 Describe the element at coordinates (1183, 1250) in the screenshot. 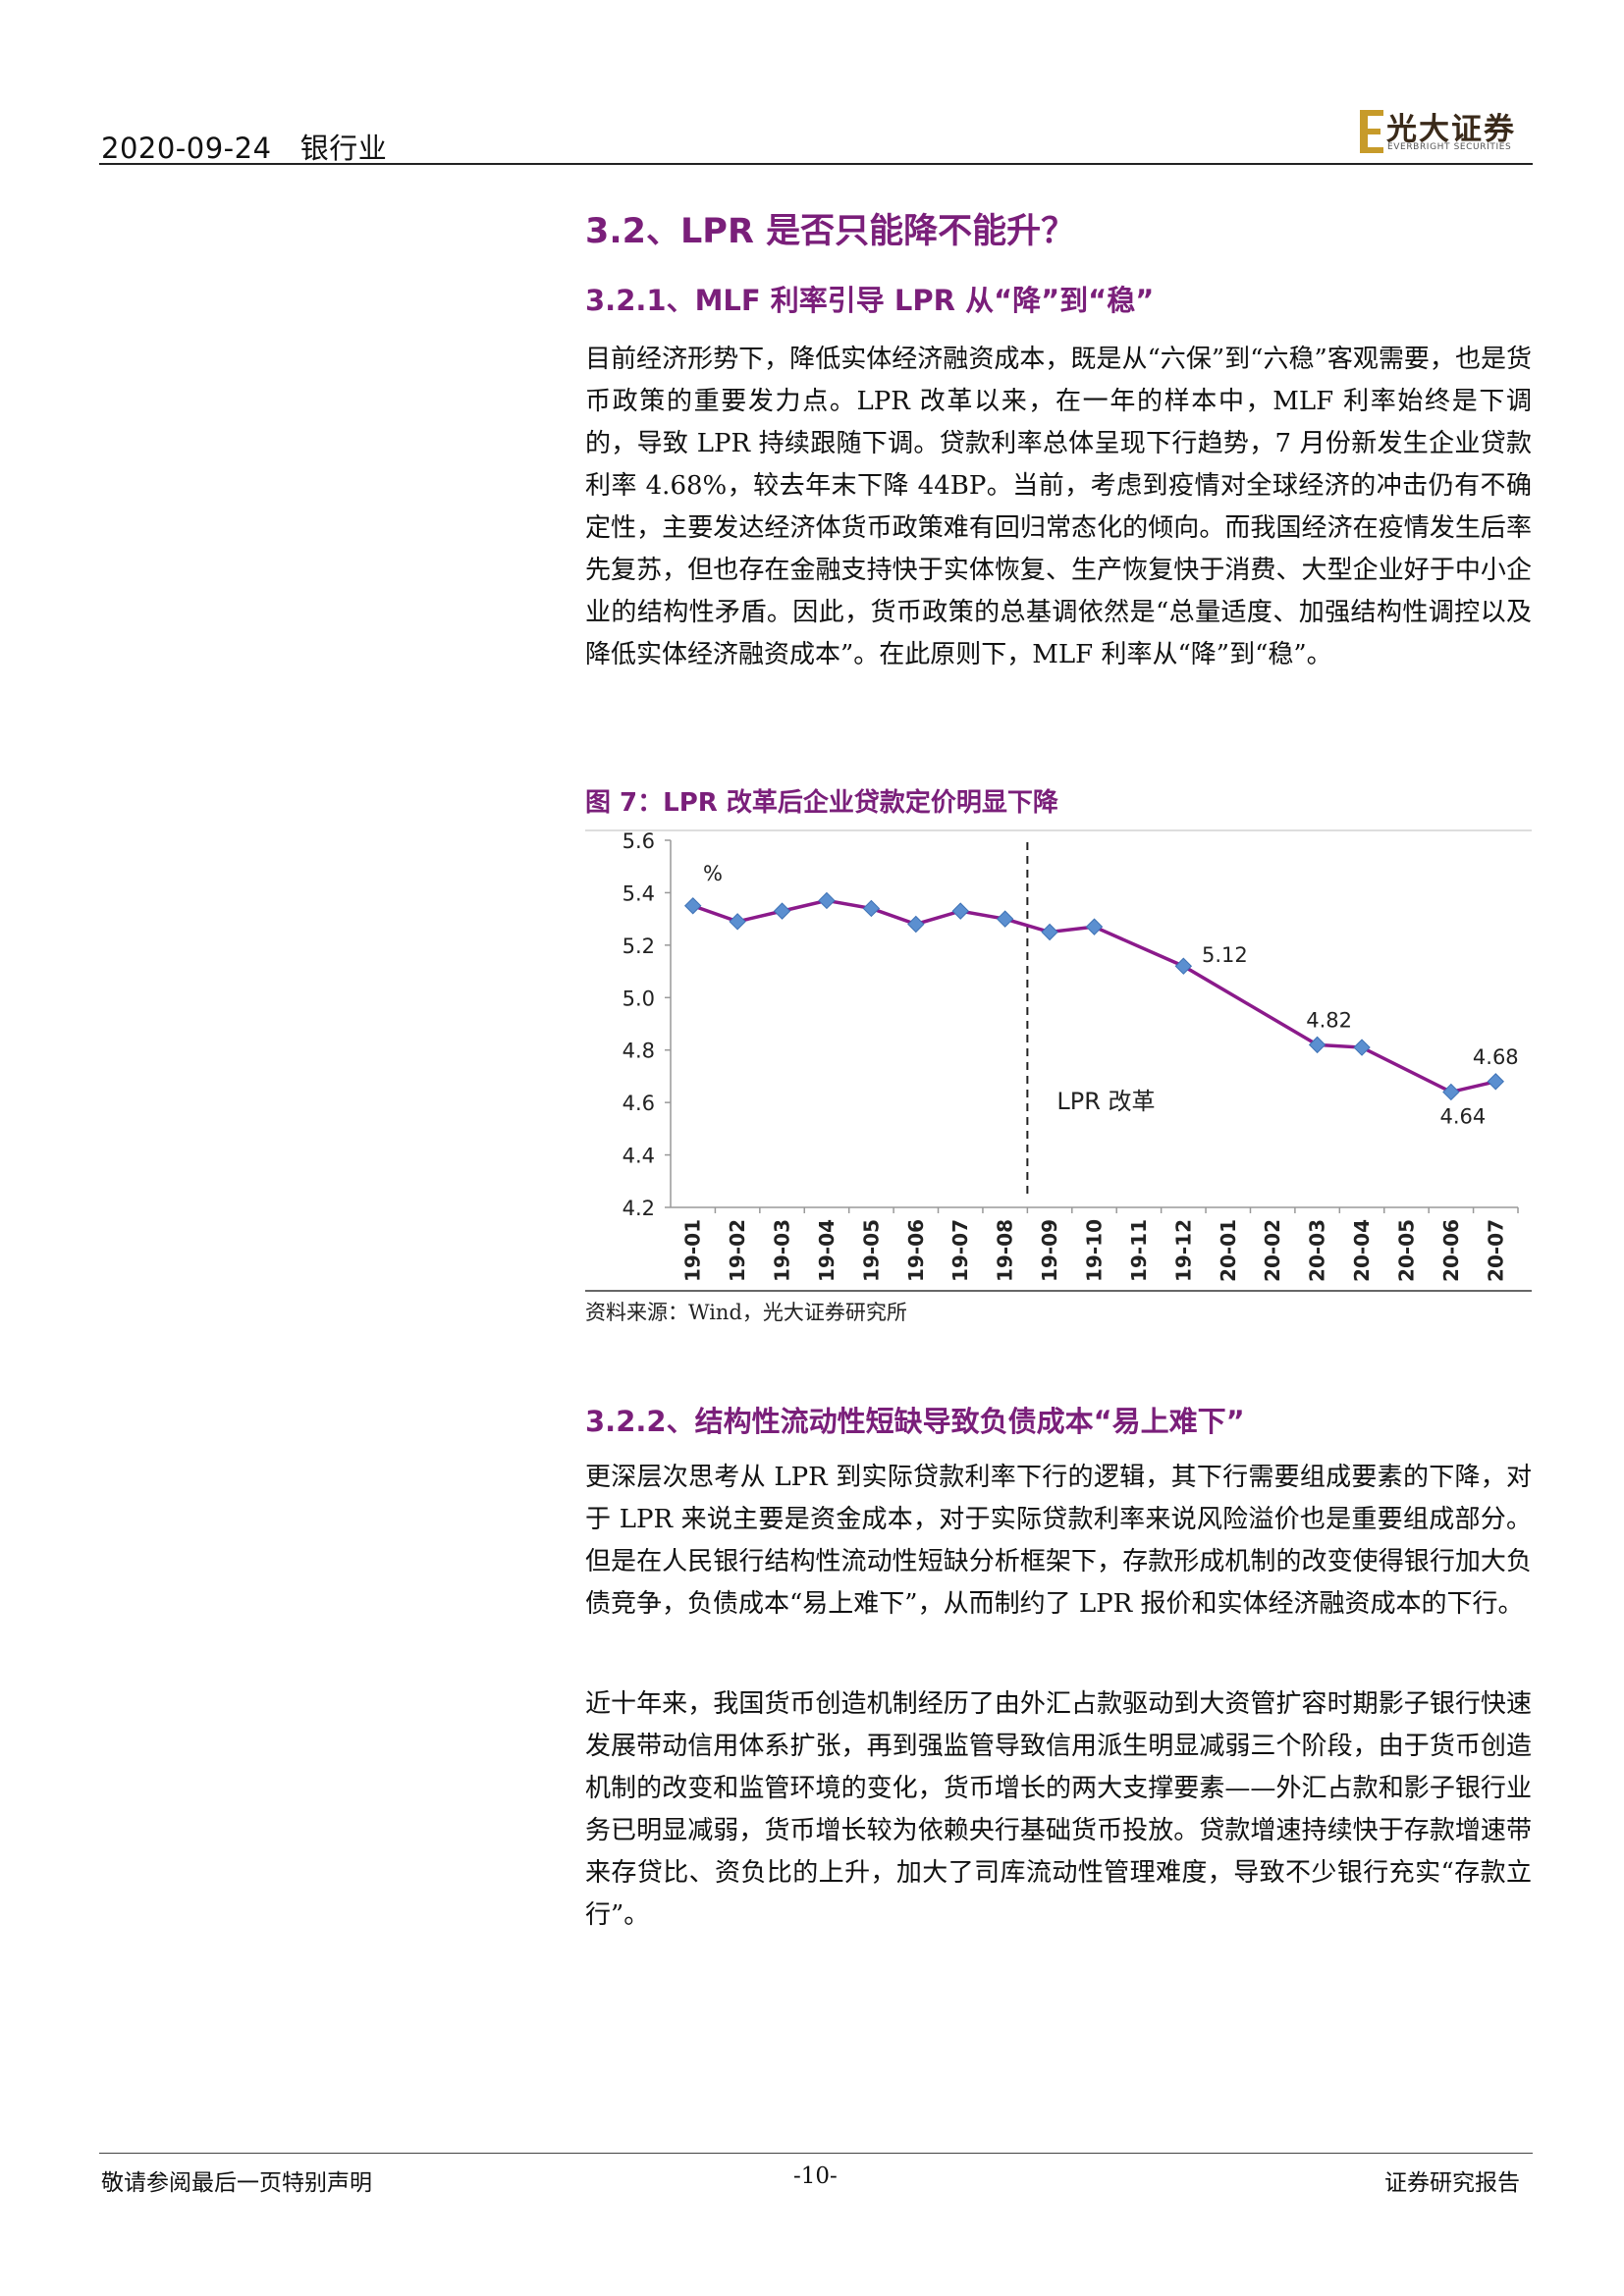

I see `x-tick-label: 19-12` at that location.